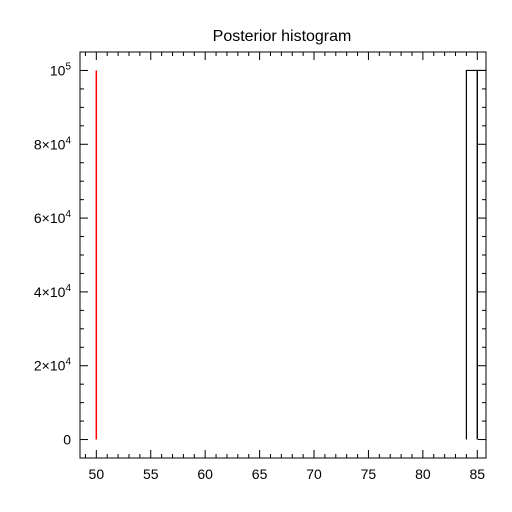  Describe the element at coordinates (151, 474) in the screenshot. I see `x-tick-label: 55` at that location.